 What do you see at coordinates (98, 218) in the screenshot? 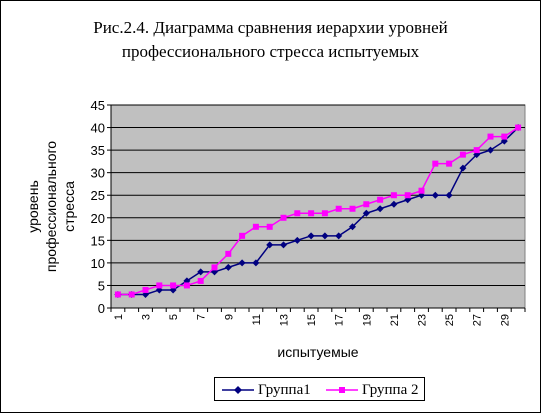
I see `y-tick-label: 20` at bounding box center [98, 218].